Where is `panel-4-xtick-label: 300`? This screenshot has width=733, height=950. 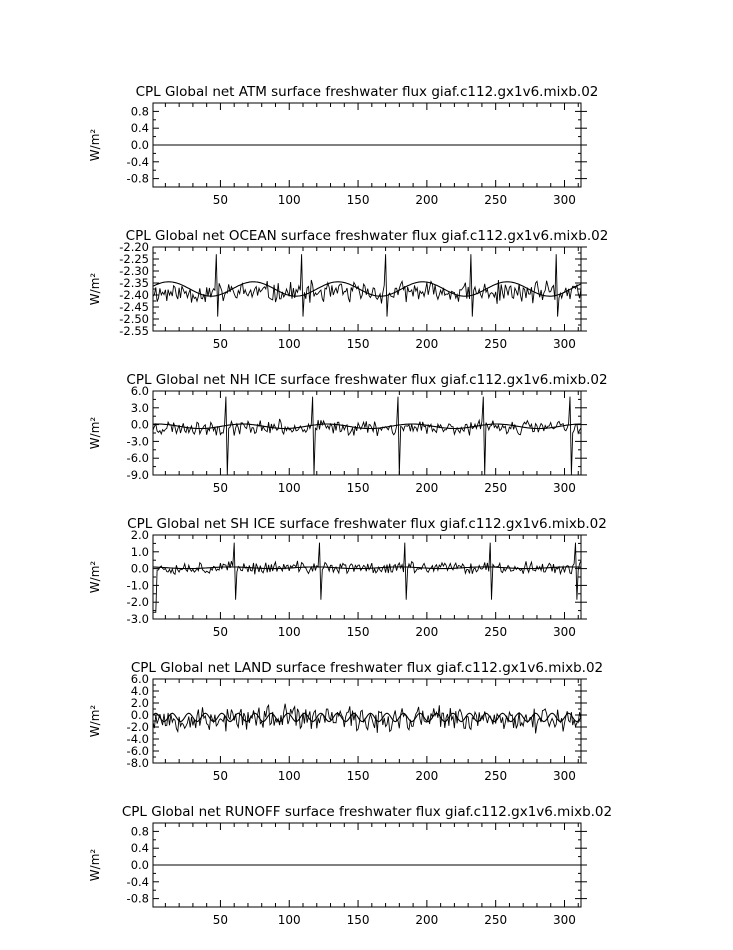
panel-4-xtick-label: 300 is located at coordinates (564, 632).